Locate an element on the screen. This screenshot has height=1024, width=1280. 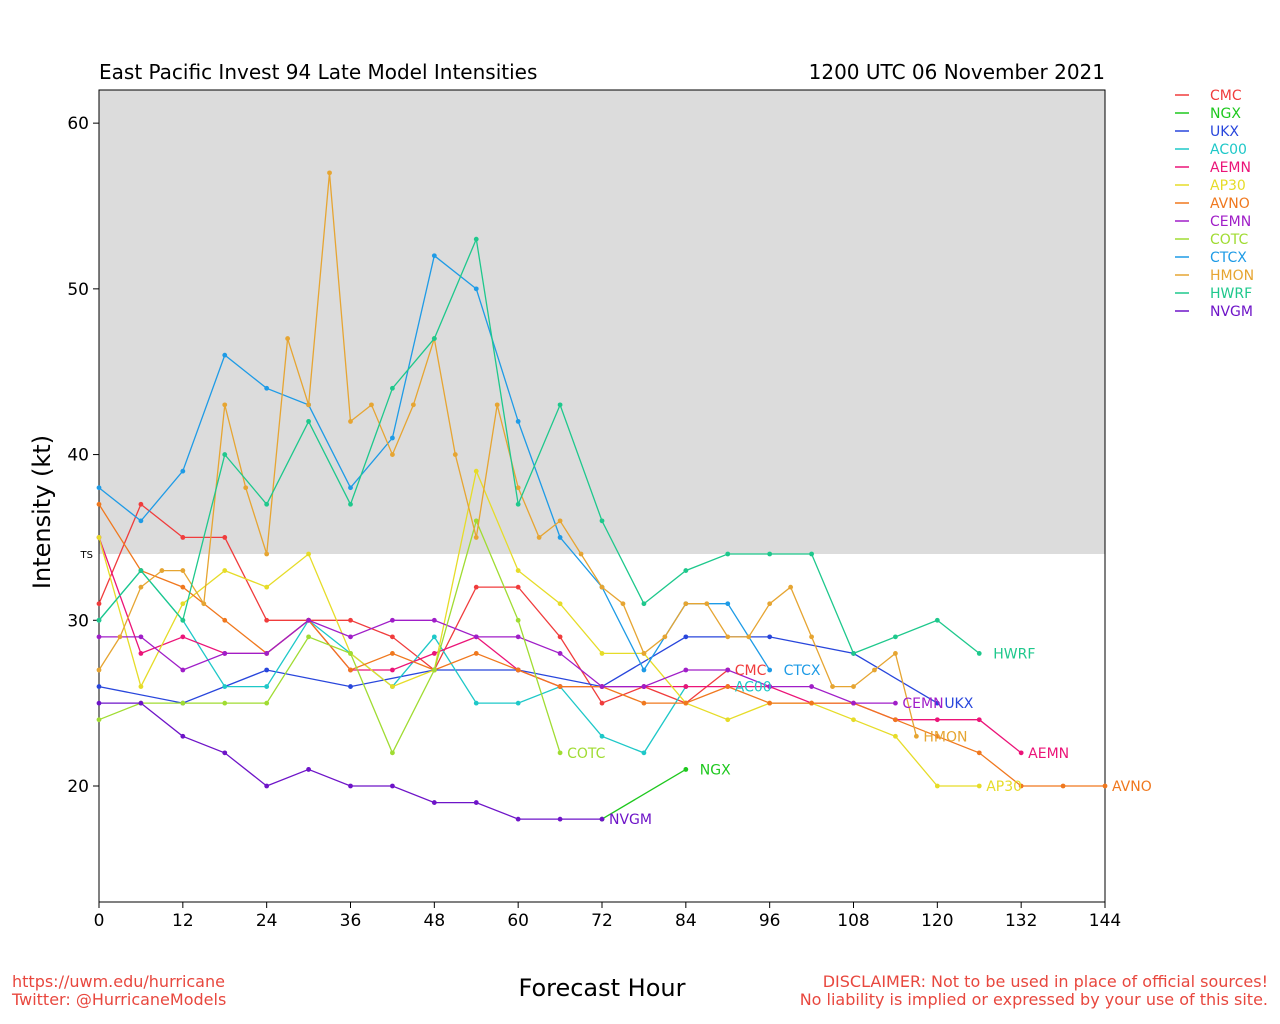
twitter-handle: Twitter: @HurricaneModels is located at coordinates (119, 999).